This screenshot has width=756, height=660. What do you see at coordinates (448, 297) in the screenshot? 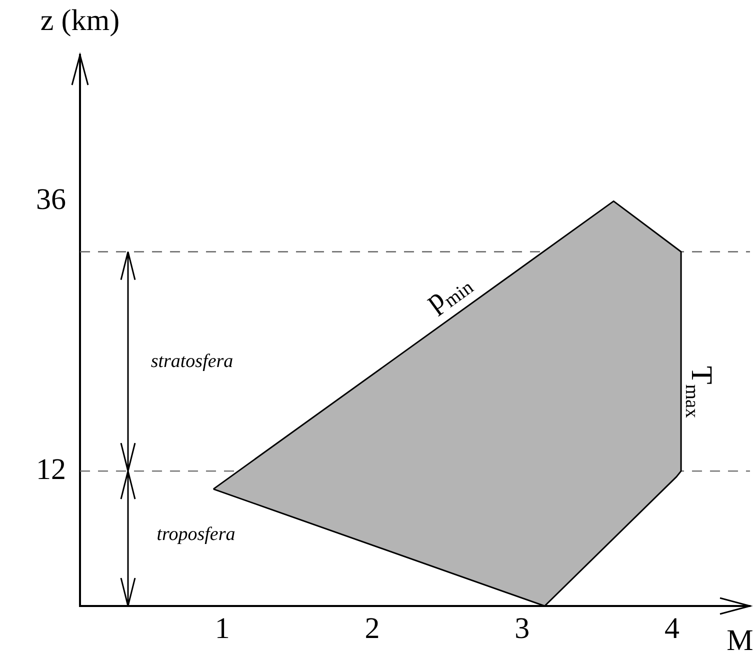
I see `annotation: pmin` at bounding box center [448, 297].